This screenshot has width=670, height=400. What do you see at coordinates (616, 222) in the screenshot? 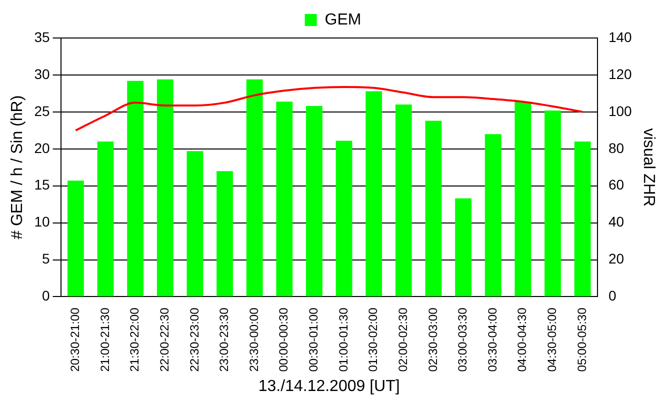
I see `y2-tick-label: 40` at bounding box center [616, 222].